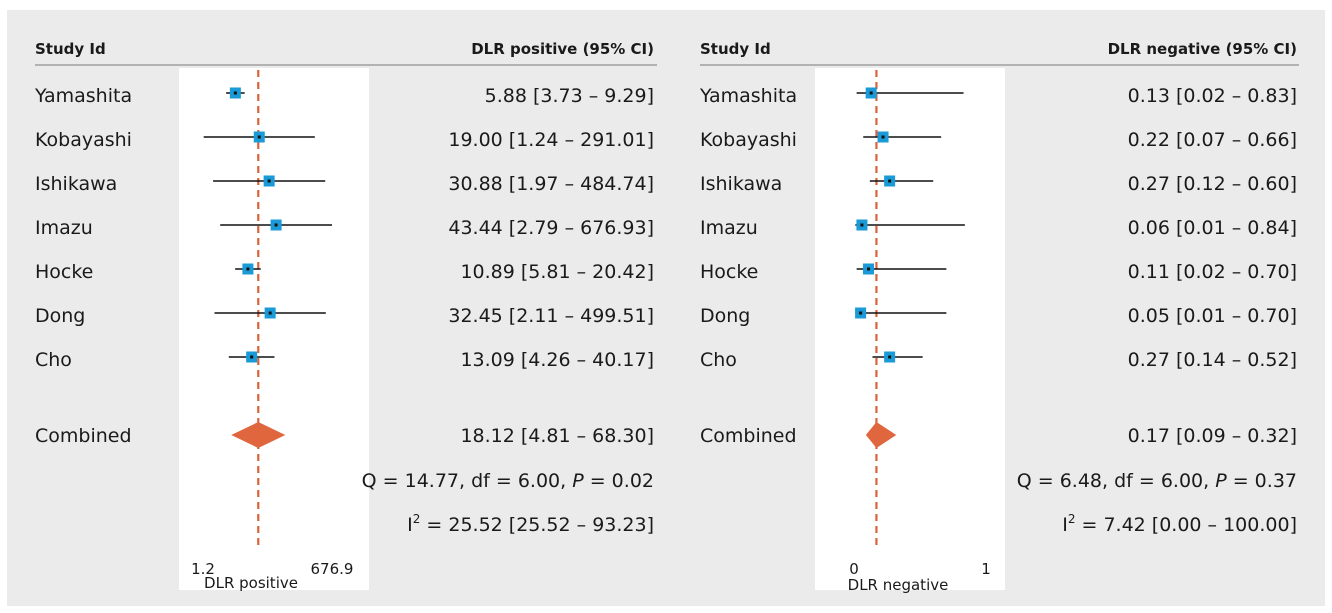 The height and width of the screenshot is (613, 1332). Describe the element at coordinates (70, 49) in the screenshot. I see `header-study-id-left: Study Id` at that location.